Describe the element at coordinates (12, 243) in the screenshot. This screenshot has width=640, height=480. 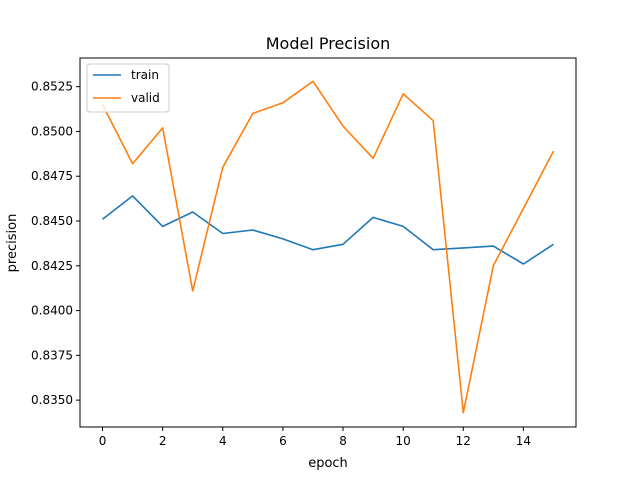
I see `y-axis-label: precision` at that location.